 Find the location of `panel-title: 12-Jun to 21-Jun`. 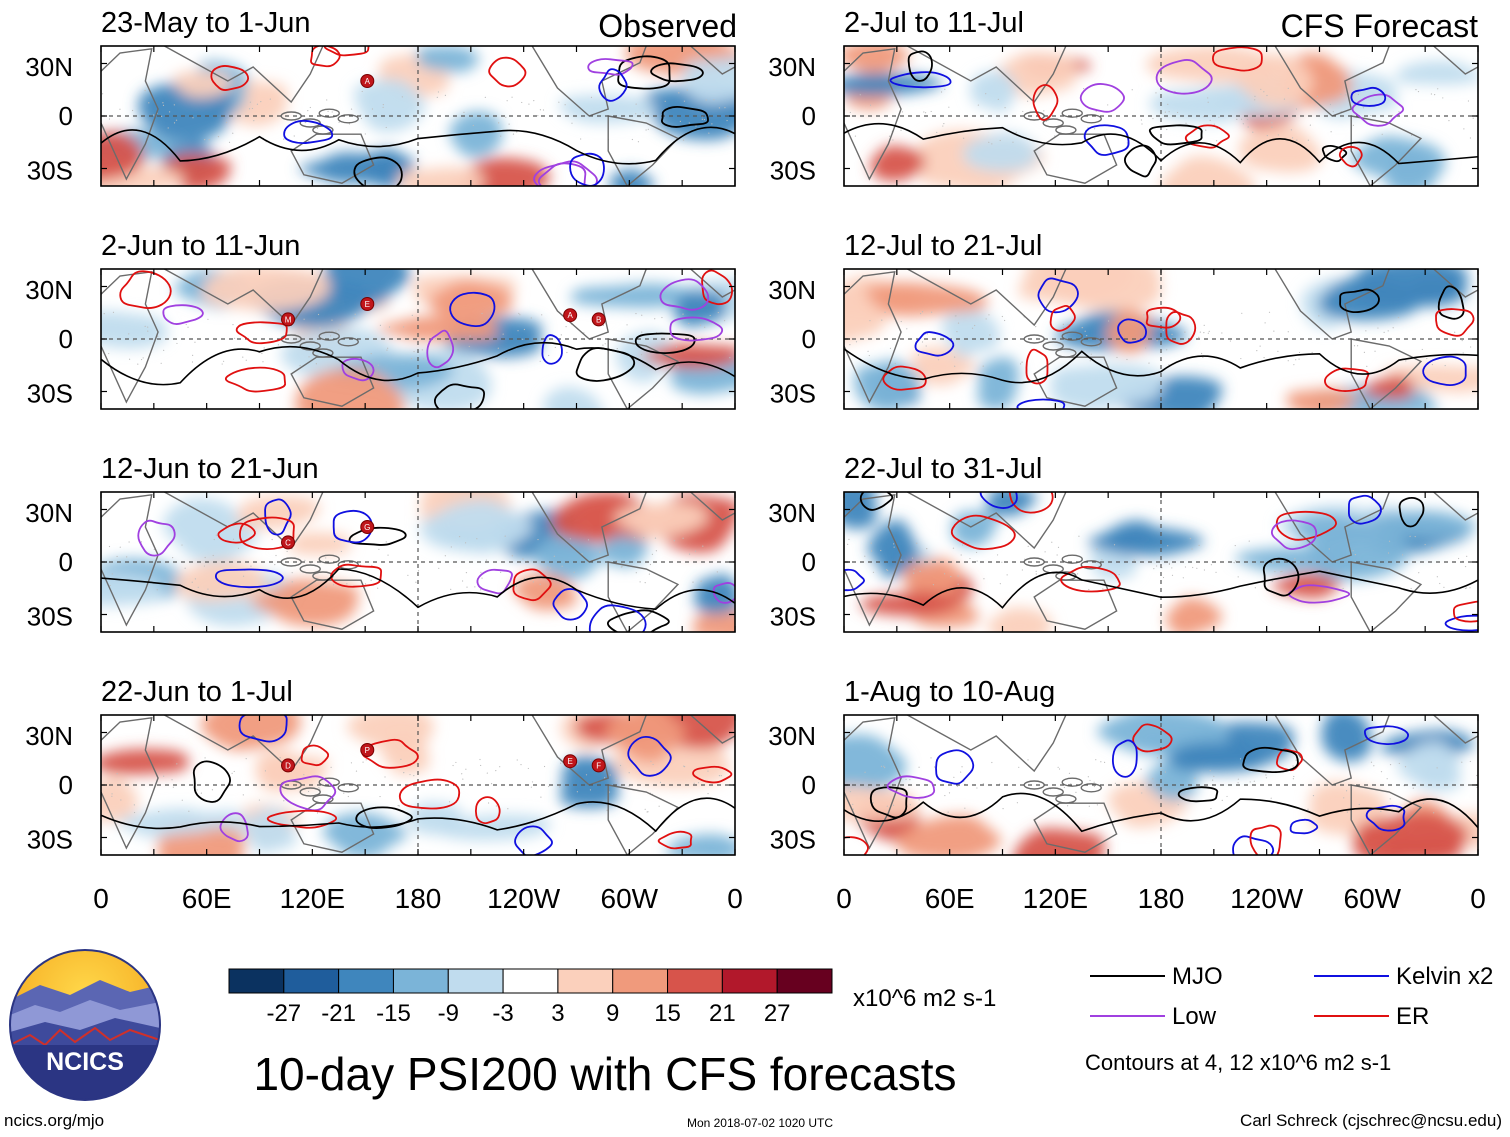

panel-title: 12-Jun to 21-Jun is located at coordinates (210, 469).